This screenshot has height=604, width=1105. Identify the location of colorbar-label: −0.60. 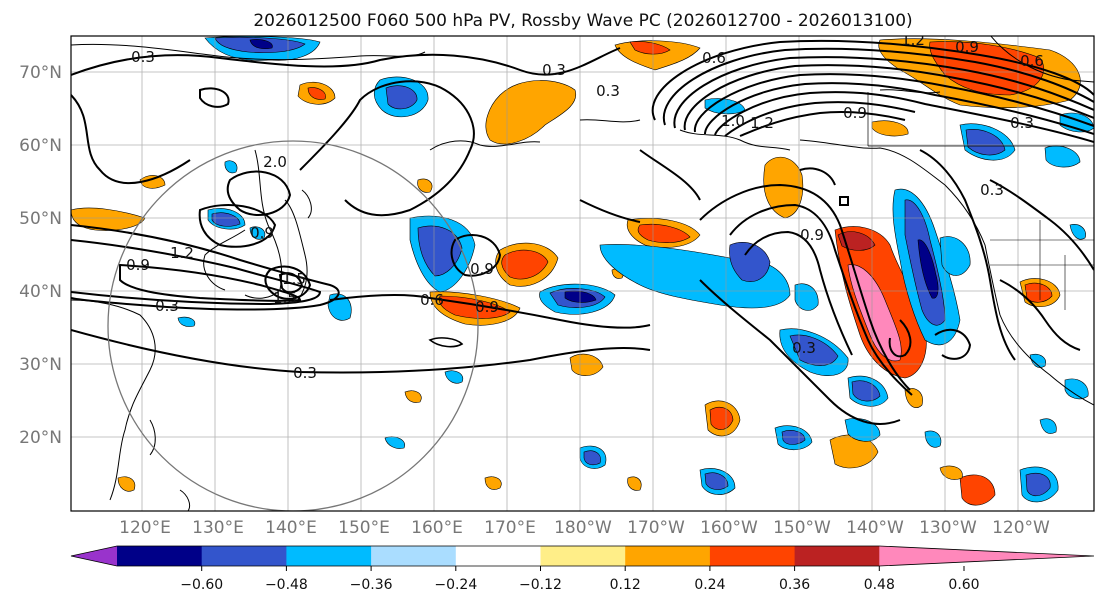
(201, 585).